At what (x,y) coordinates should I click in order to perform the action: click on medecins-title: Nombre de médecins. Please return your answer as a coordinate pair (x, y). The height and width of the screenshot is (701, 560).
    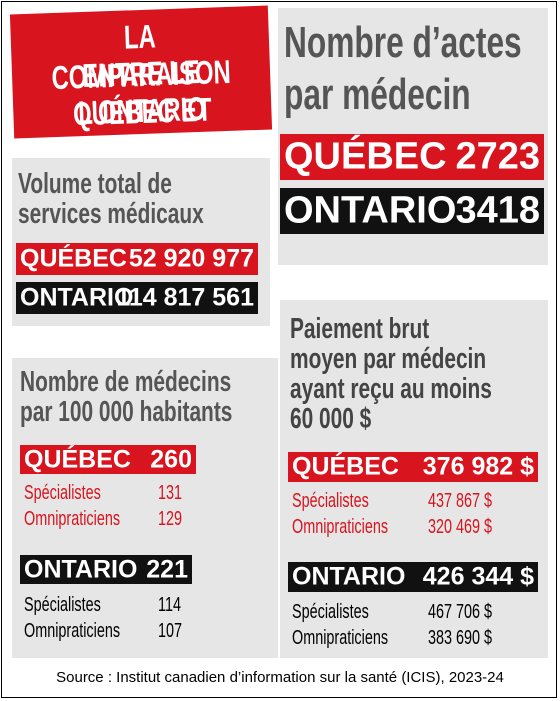
    Looking at the image, I should click on (166, 382).